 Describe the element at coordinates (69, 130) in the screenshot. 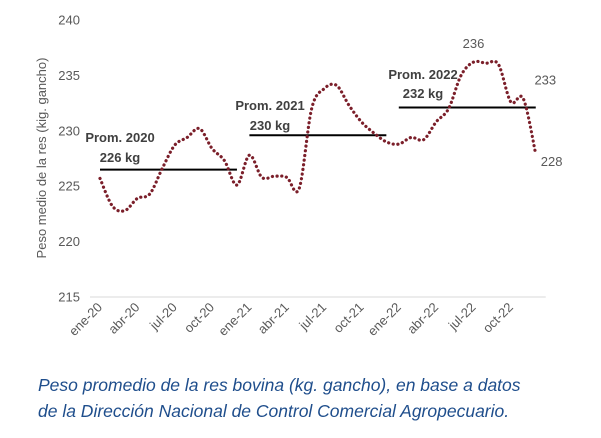

I see `y-tick-label: 230` at that location.